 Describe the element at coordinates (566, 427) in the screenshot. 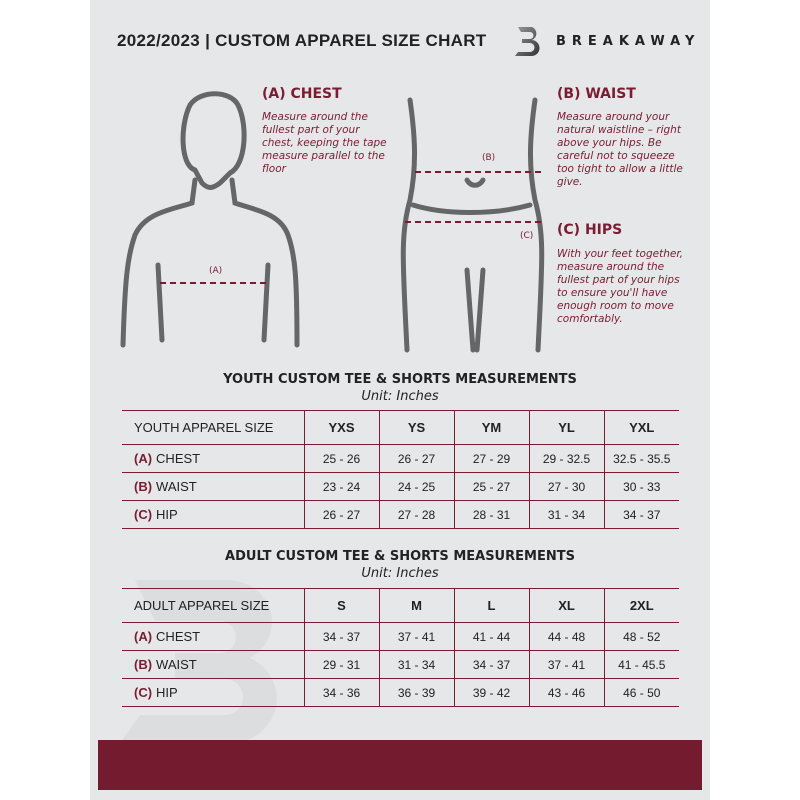

I see `size-column: YL` at that location.